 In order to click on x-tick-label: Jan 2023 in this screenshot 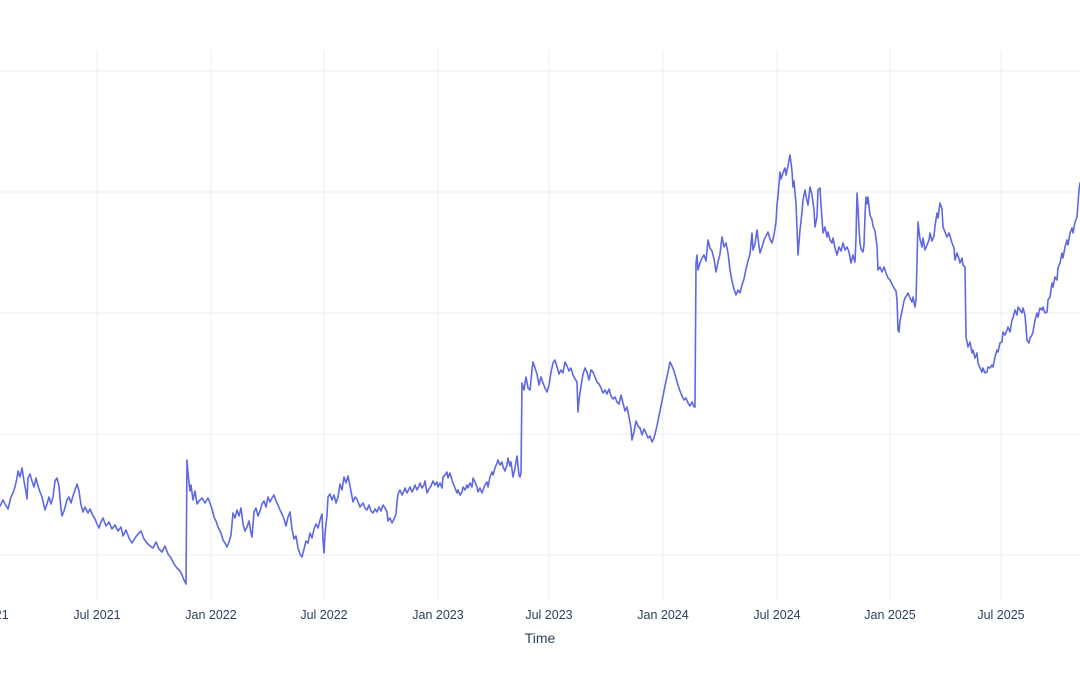, I will do `click(437, 615)`.